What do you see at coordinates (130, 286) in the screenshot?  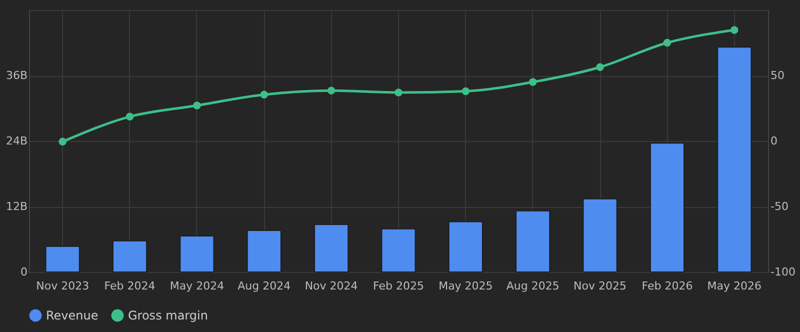 I see `x-tick-label: Feb 2024` at bounding box center [130, 286].